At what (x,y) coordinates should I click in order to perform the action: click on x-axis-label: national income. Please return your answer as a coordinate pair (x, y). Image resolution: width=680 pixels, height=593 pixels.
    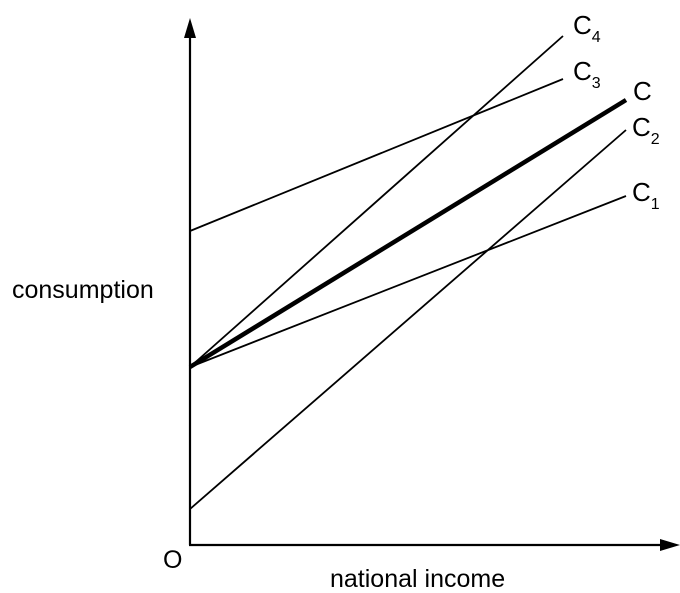
    Looking at the image, I should click on (417, 579).